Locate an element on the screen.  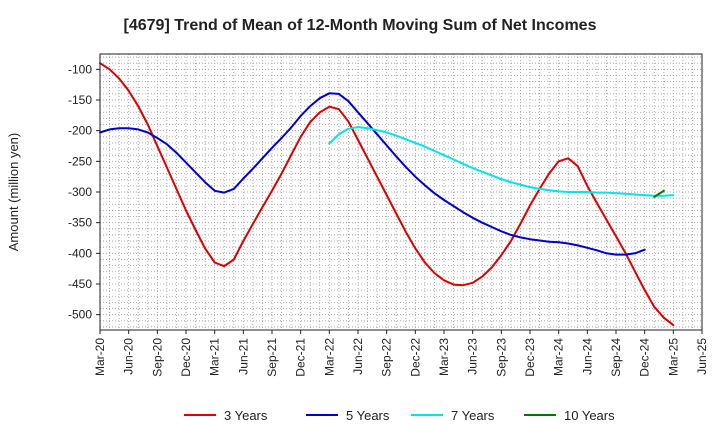
y-tick-label: -350 is located at coordinates (80, 223).